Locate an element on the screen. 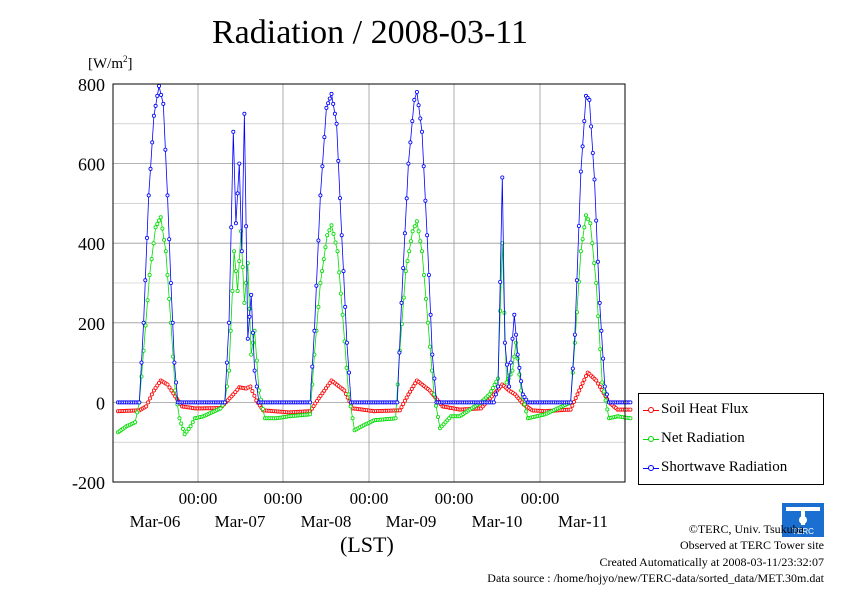 The width and height of the screenshot is (842, 595). y-tick-label: 400 is located at coordinates (91, 244).